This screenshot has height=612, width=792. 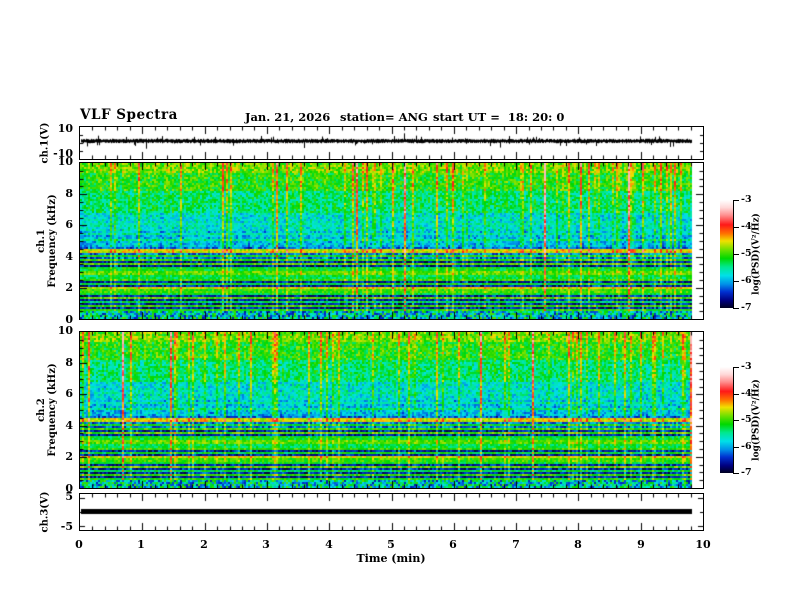 I want to click on y-tick-label: 5, so click(x=69, y=496).